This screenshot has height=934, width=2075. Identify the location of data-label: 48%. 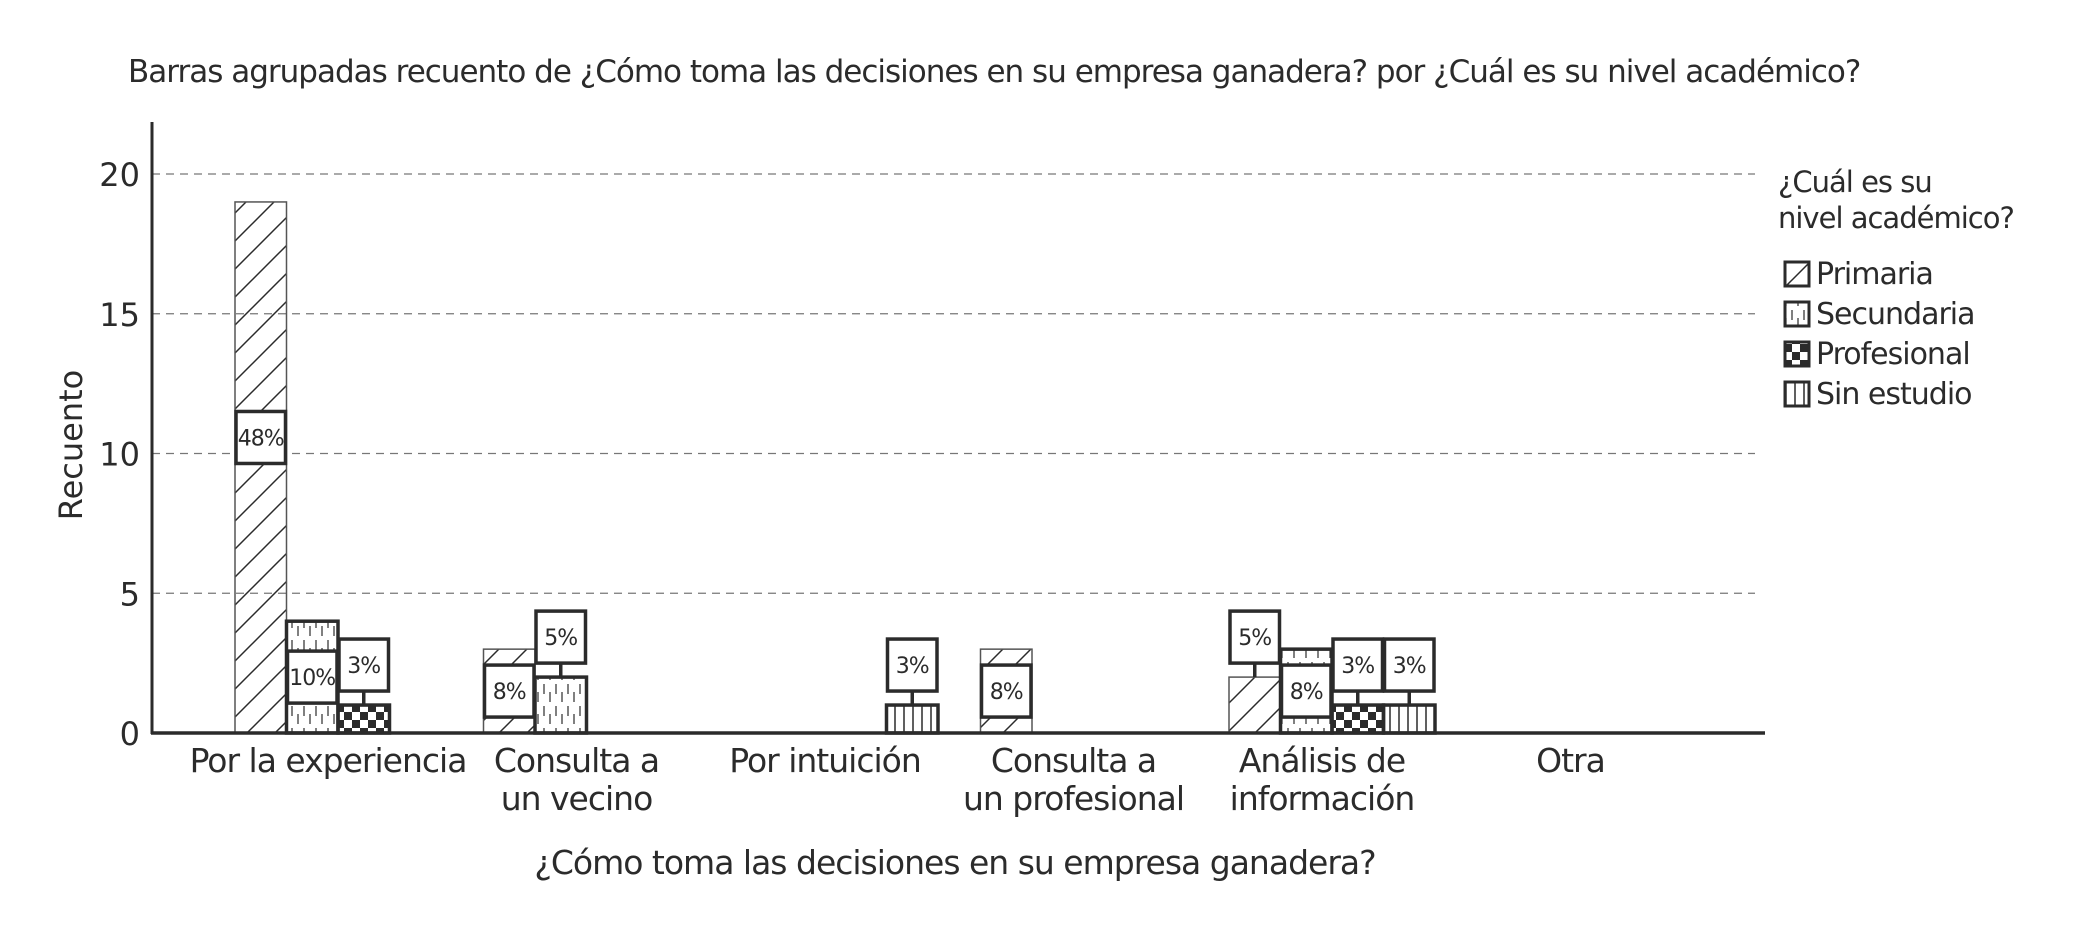
(261, 438).